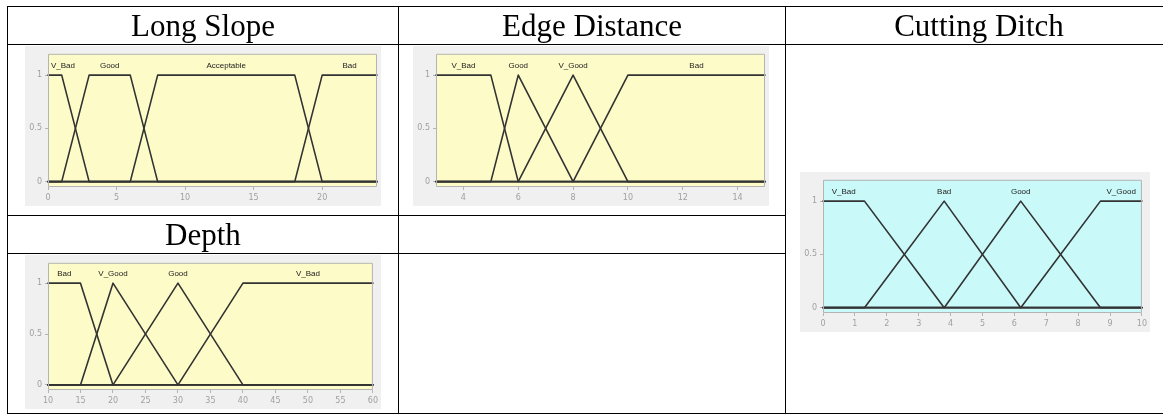 Image resolution: width=1163 pixels, height=419 pixels. Describe the element at coordinates (1046, 323) in the screenshot. I see `x-tick-label: 7` at that location.